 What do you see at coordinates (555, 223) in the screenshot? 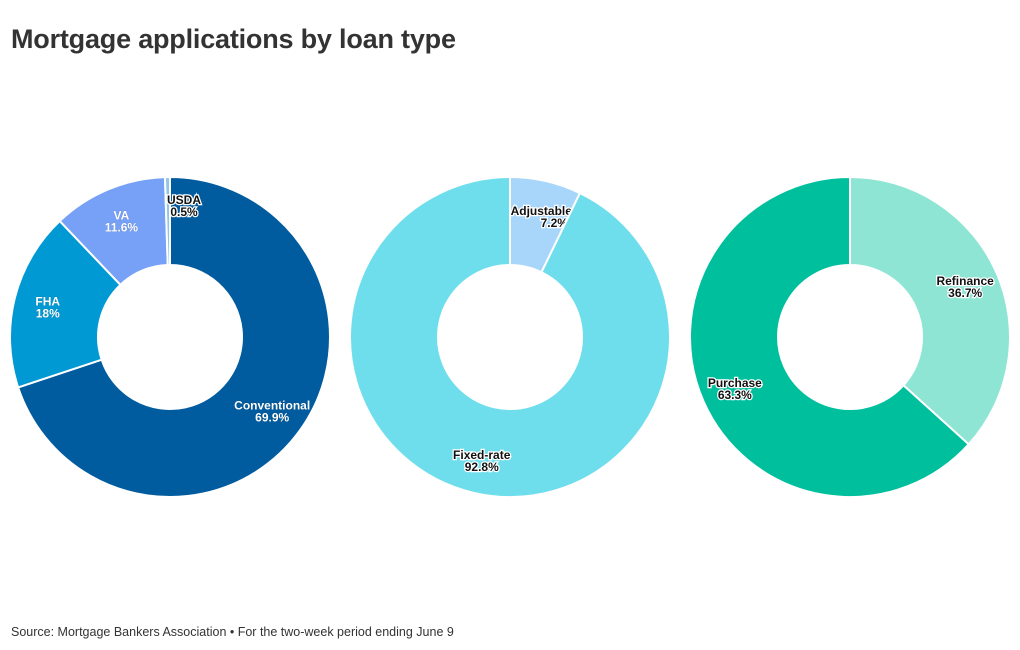
I see `slice-value: 7.2%` at bounding box center [555, 223].